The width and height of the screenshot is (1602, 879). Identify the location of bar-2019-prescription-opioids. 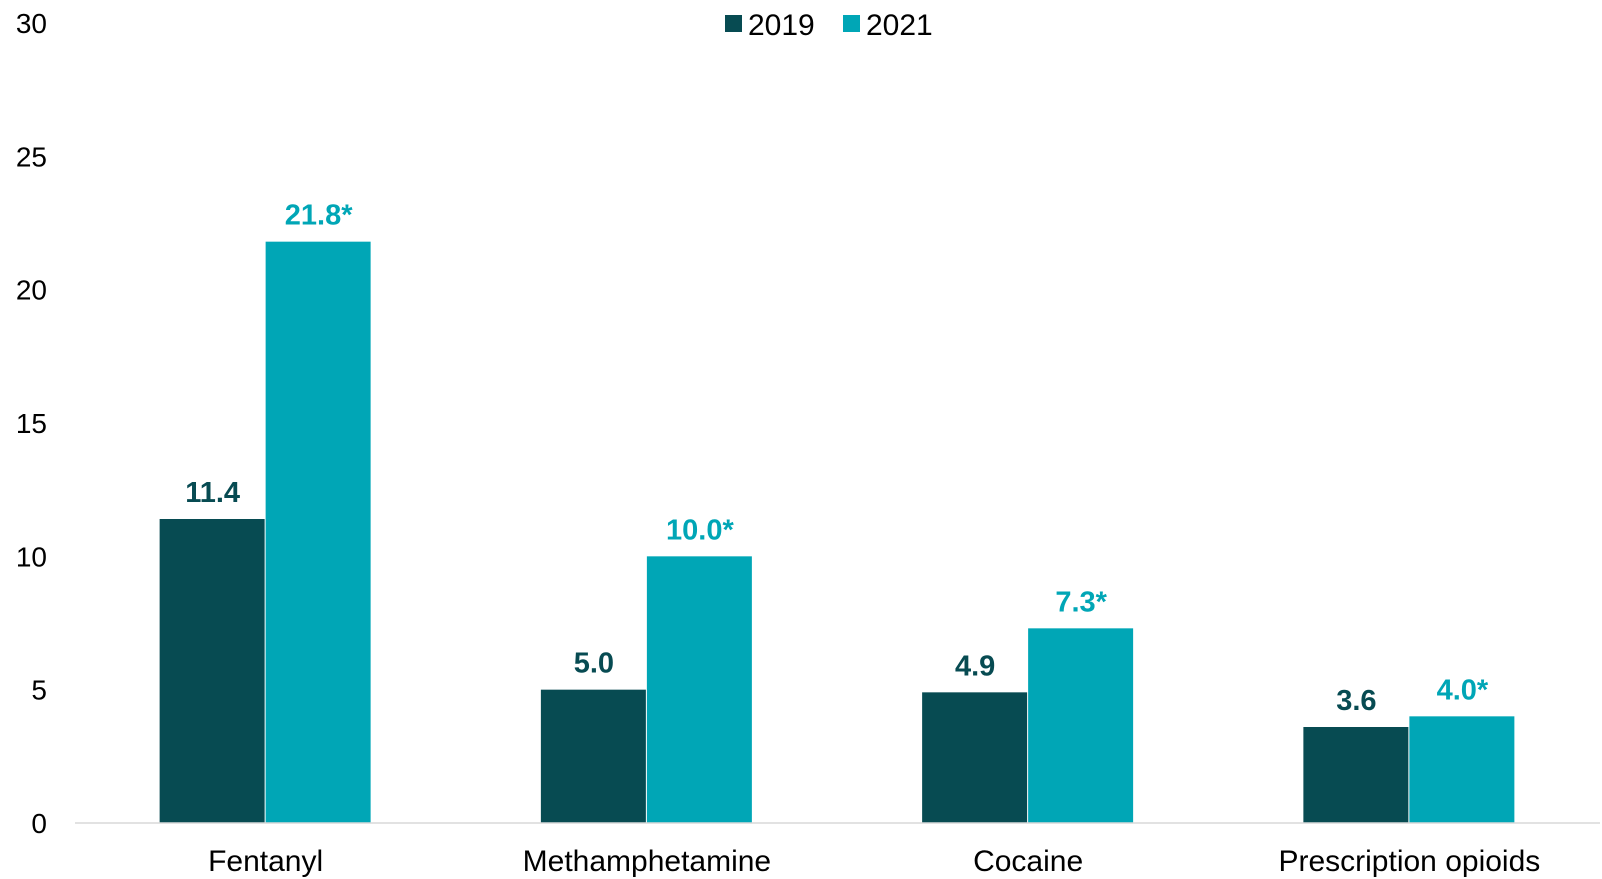
(1356, 775).